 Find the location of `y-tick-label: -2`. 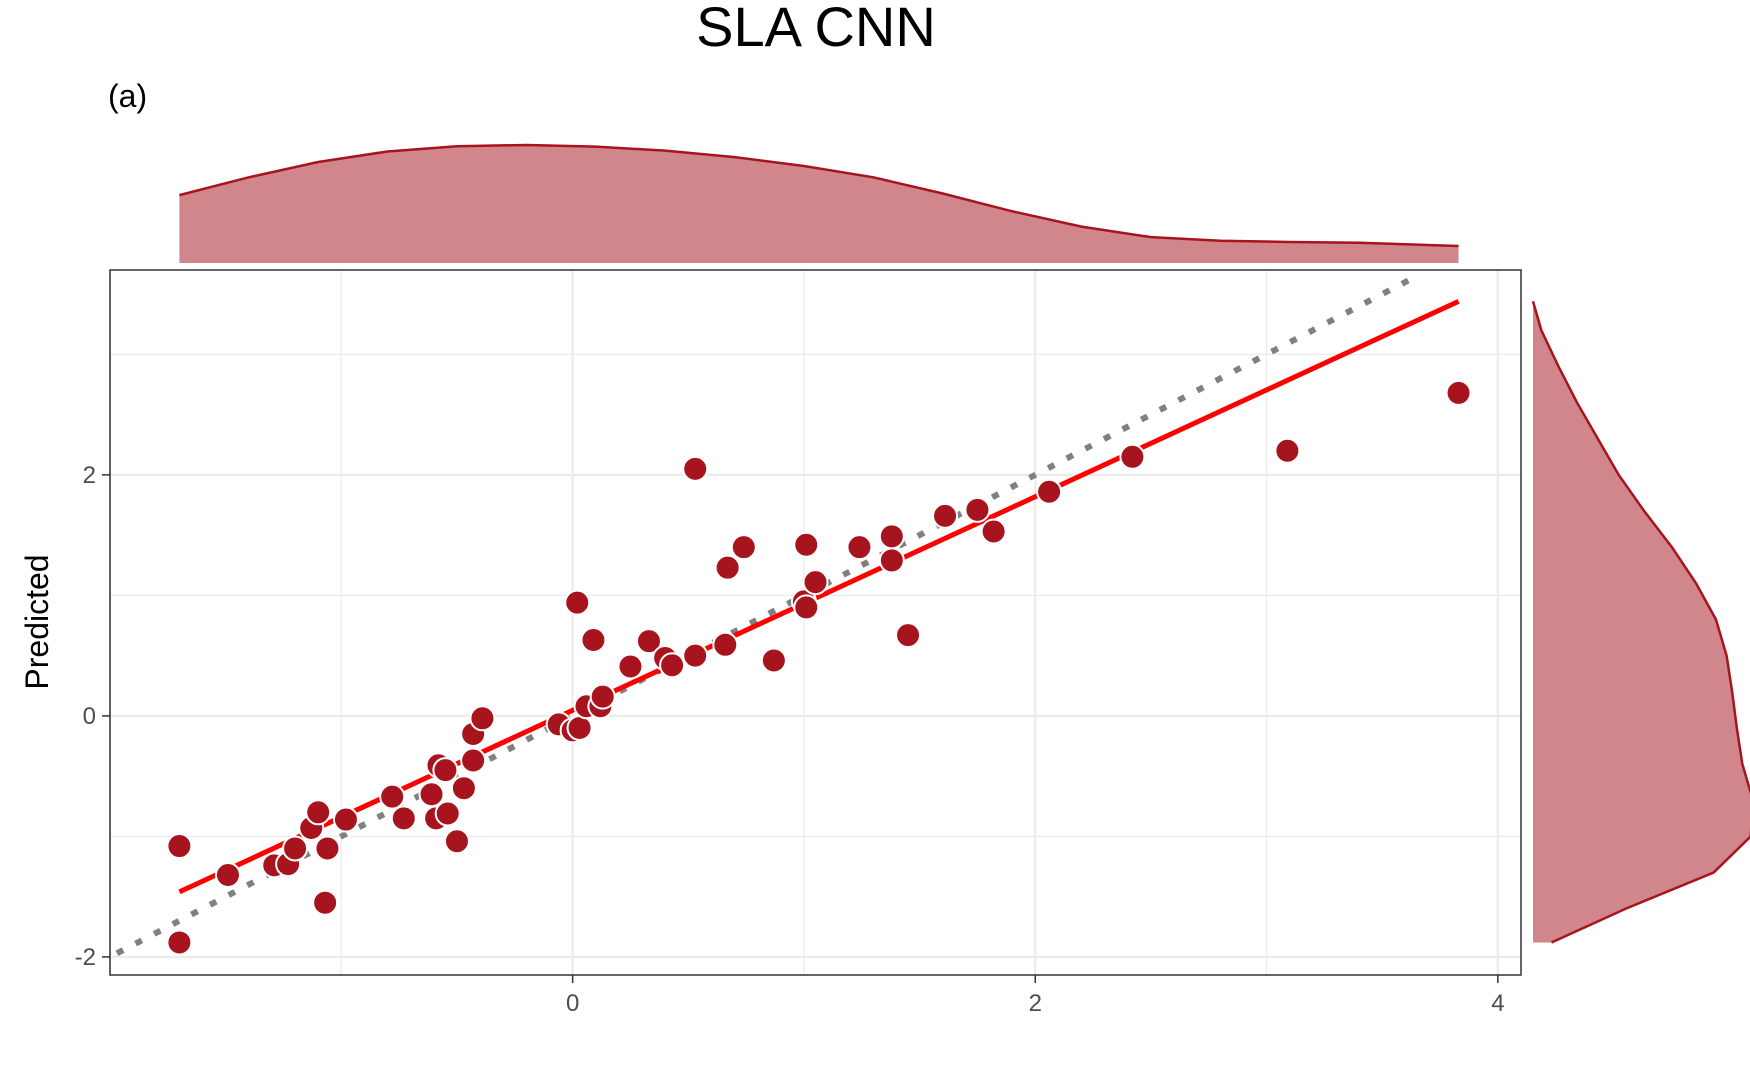

y-tick-label: -2 is located at coordinates (85, 957).